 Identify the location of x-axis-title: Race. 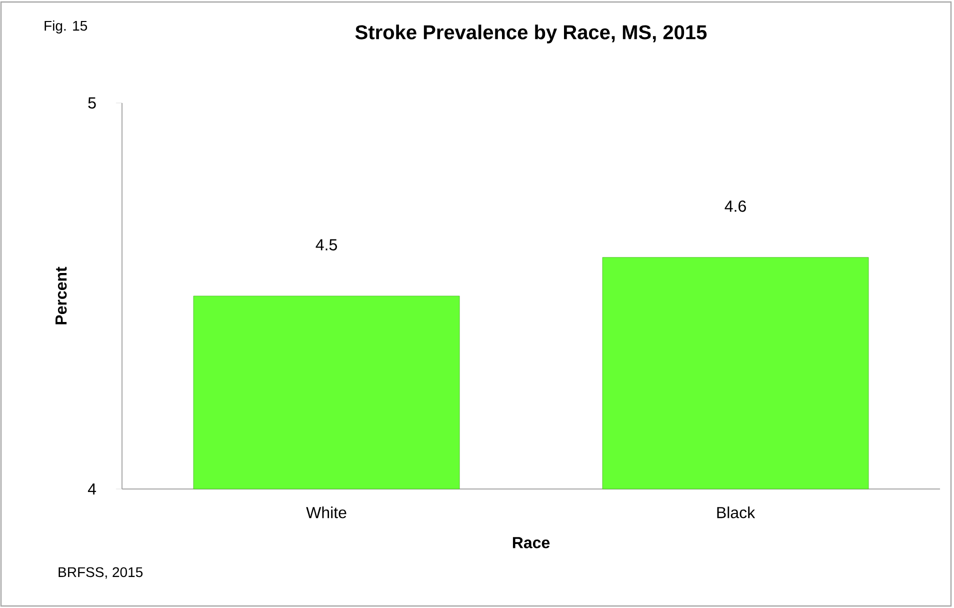
(531, 542).